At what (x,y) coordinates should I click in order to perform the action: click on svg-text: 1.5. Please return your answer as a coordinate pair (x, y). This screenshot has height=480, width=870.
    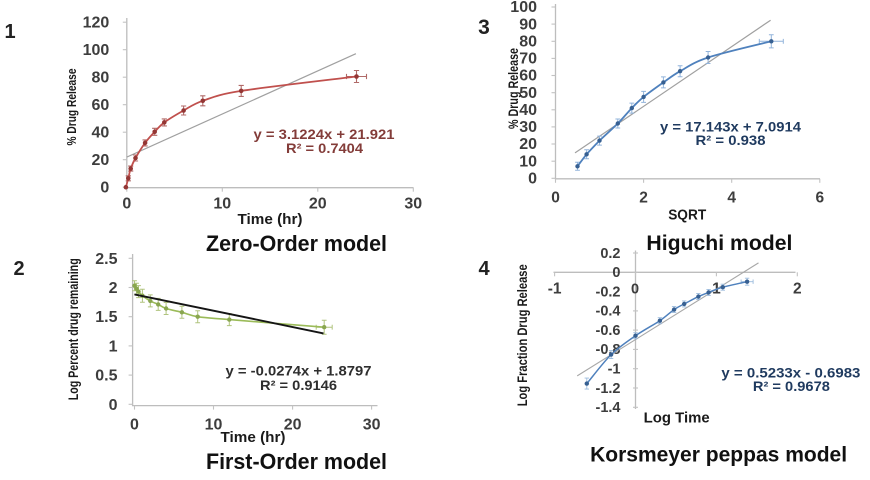
    Looking at the image, I should click on (106, 317).